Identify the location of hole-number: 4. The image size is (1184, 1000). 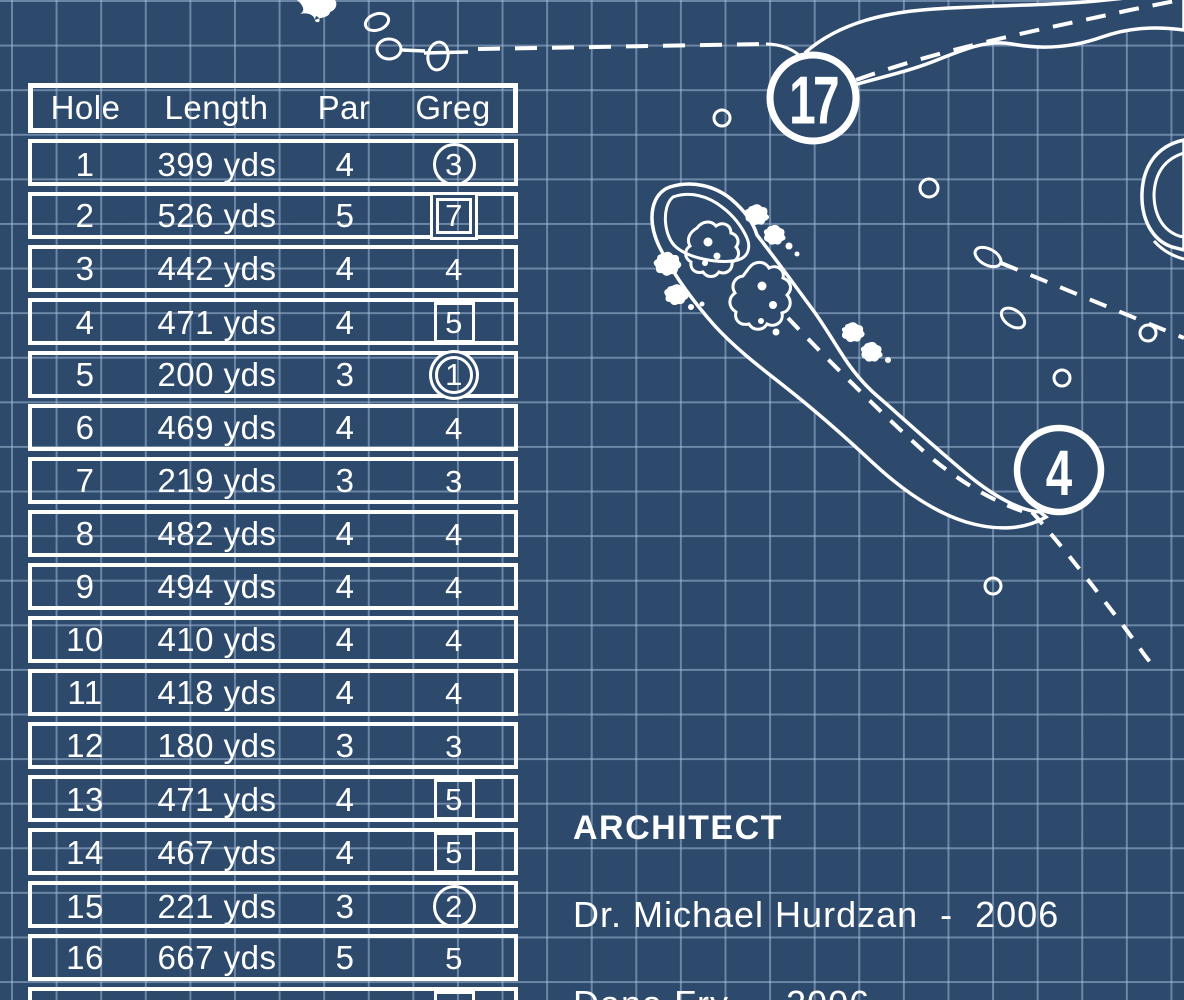
(85, 322).